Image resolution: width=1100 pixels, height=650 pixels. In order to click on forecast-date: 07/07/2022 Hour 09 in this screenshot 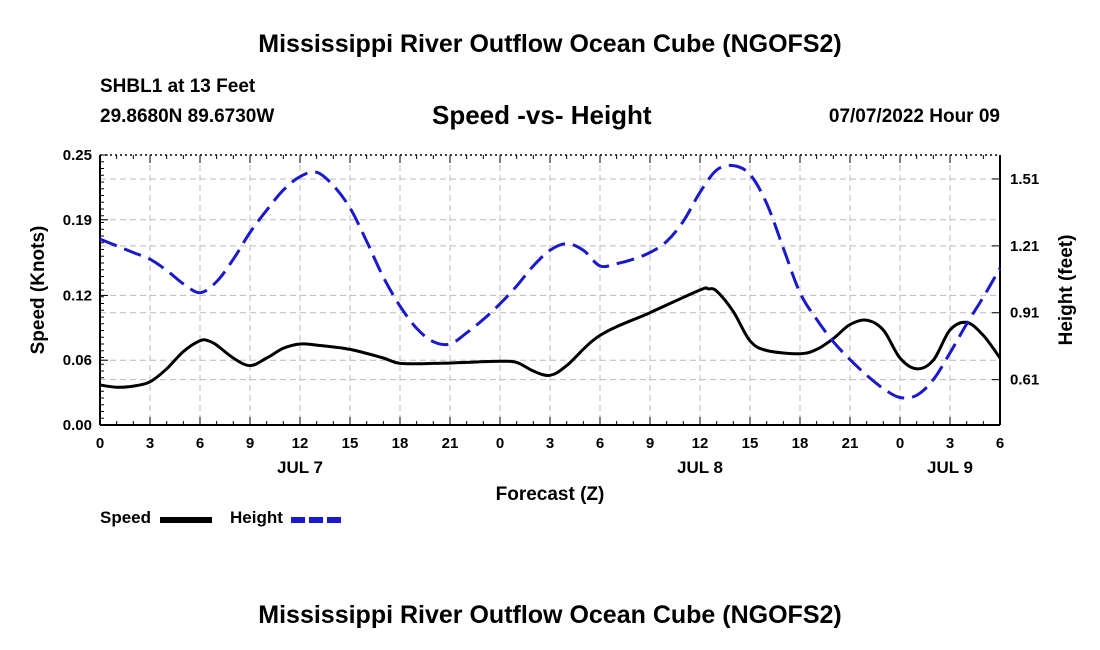, I will do `click(914, 116)`.